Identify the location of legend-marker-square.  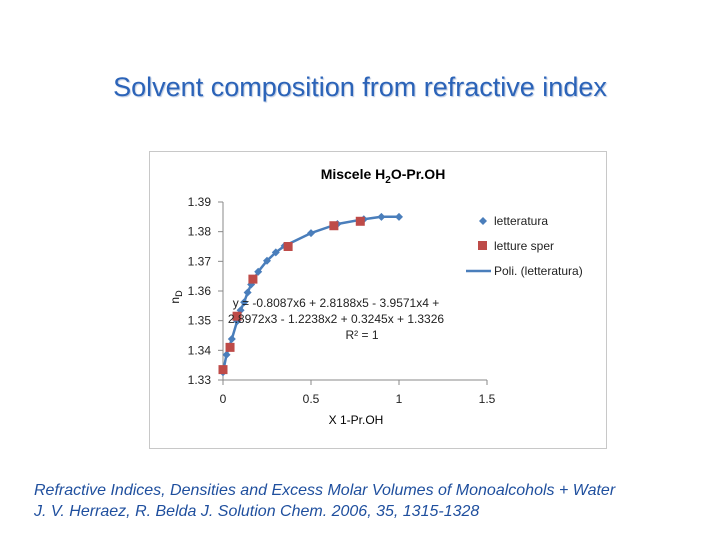
(482, 245).